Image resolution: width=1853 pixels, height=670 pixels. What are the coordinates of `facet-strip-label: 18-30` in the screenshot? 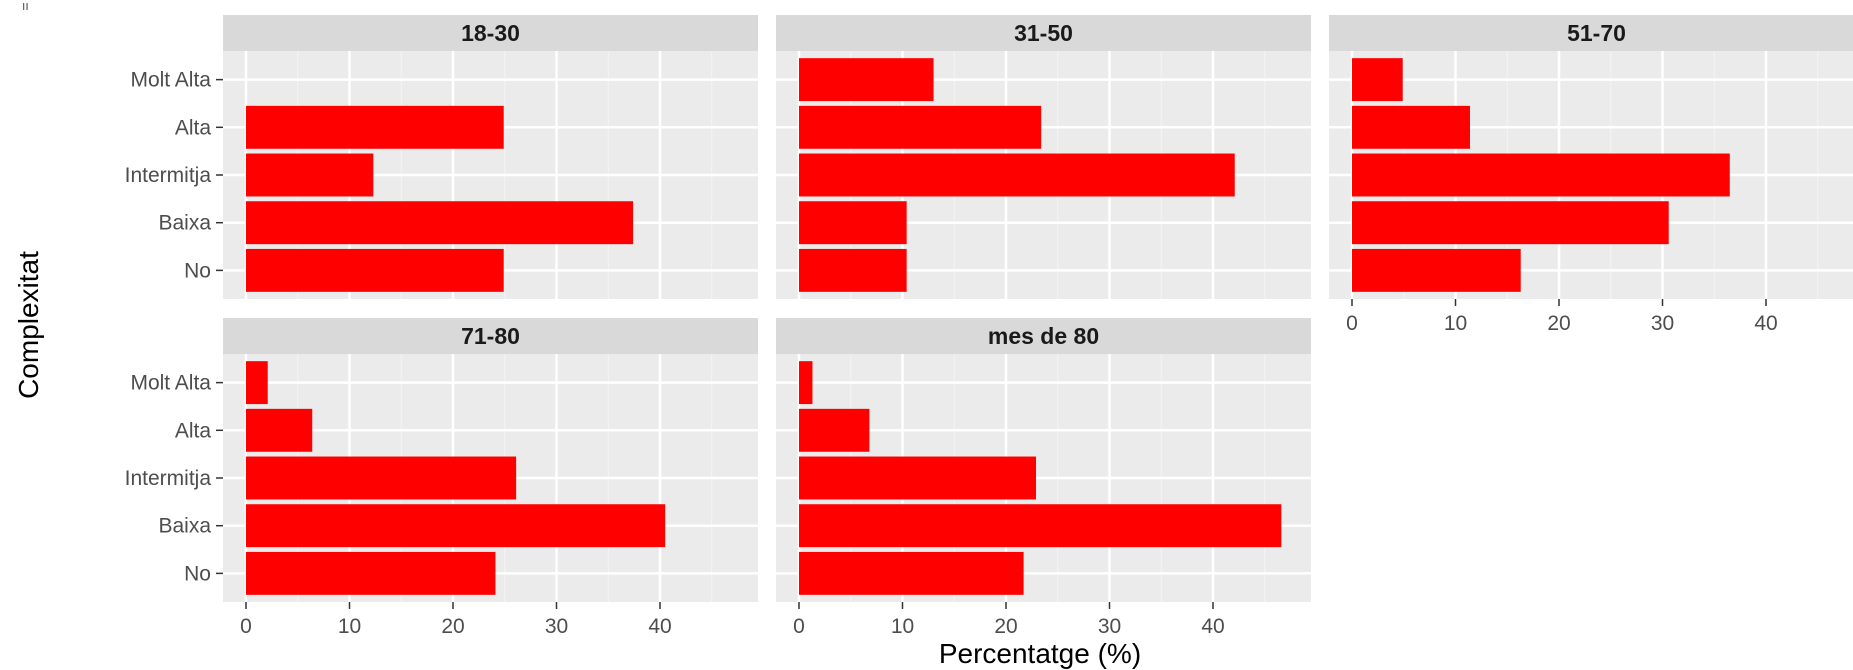 It's located at (490, 33).